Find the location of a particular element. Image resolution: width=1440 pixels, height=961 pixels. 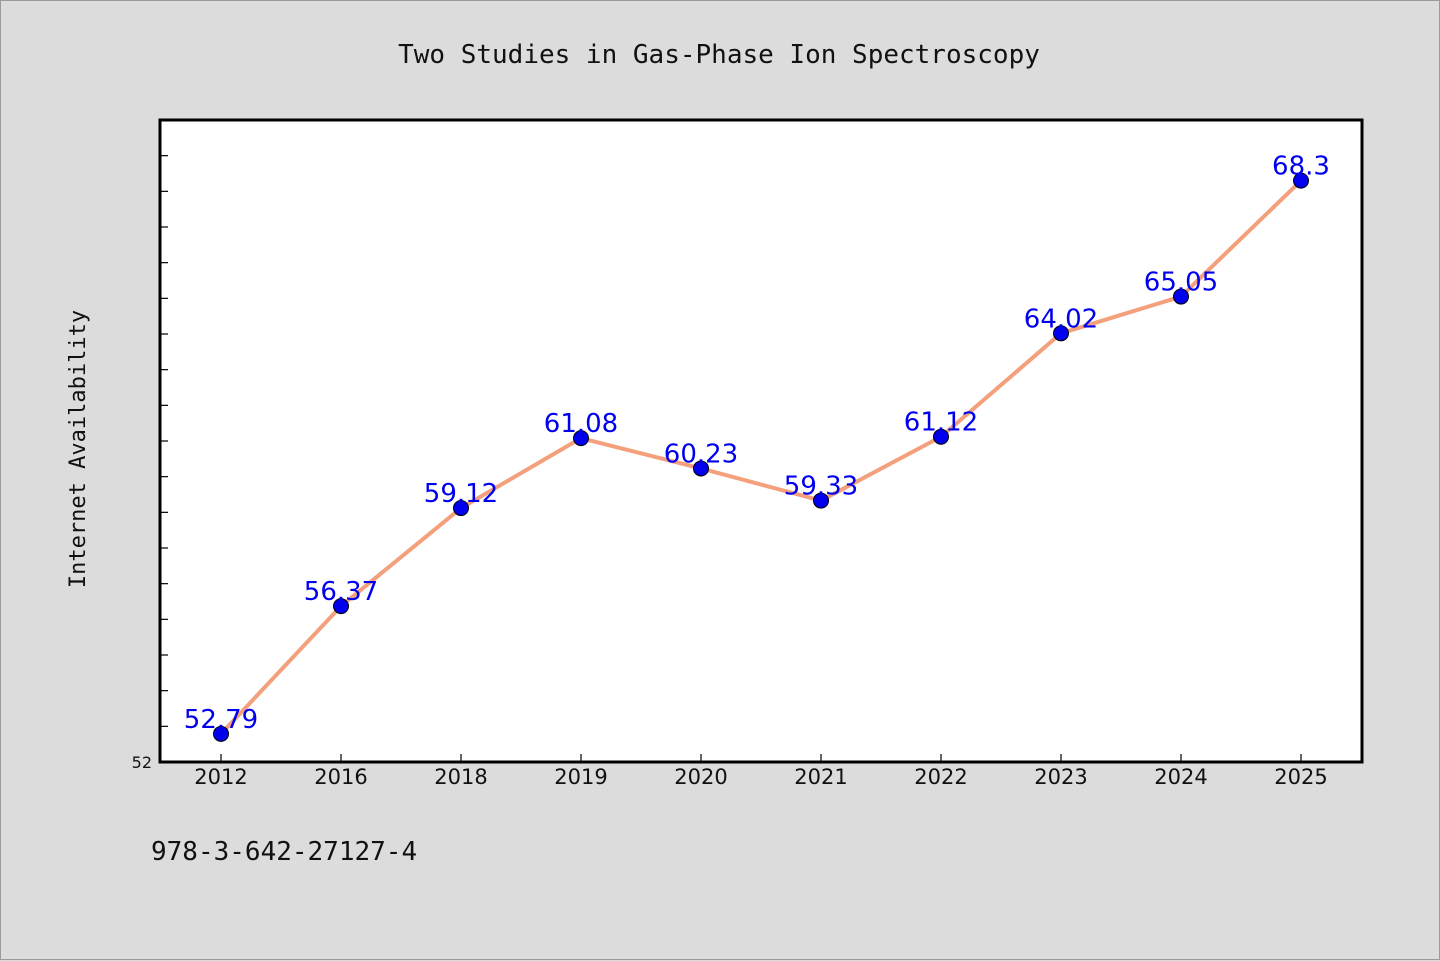

x-axis-tick-labels: 2012 2016 2018 2019 2020 2021 2022 2023 2024 2025 is located at coordinates (761, 771).